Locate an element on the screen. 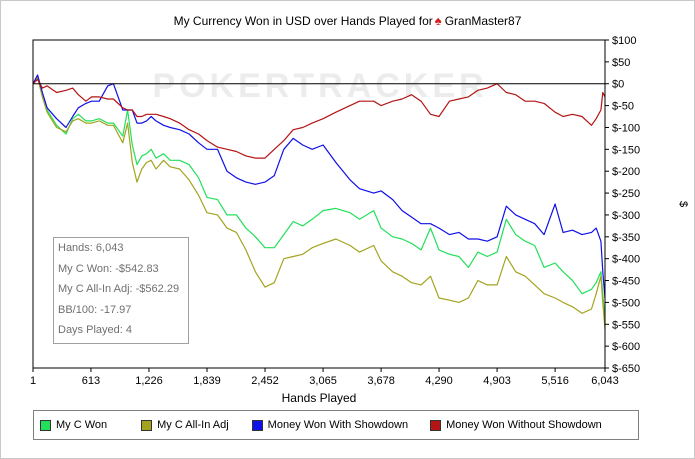 Image resolution: width=695 pixels, height=459 pixels. x-tick-label: 3,678 is located at coordinates (381, 381).